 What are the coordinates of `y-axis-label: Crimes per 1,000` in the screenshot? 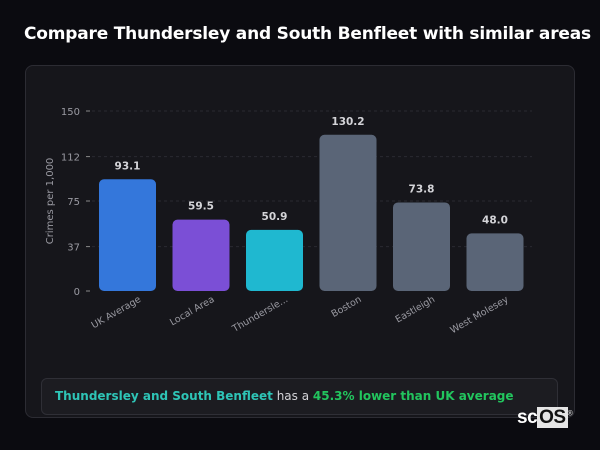 It's located at (50, 201).